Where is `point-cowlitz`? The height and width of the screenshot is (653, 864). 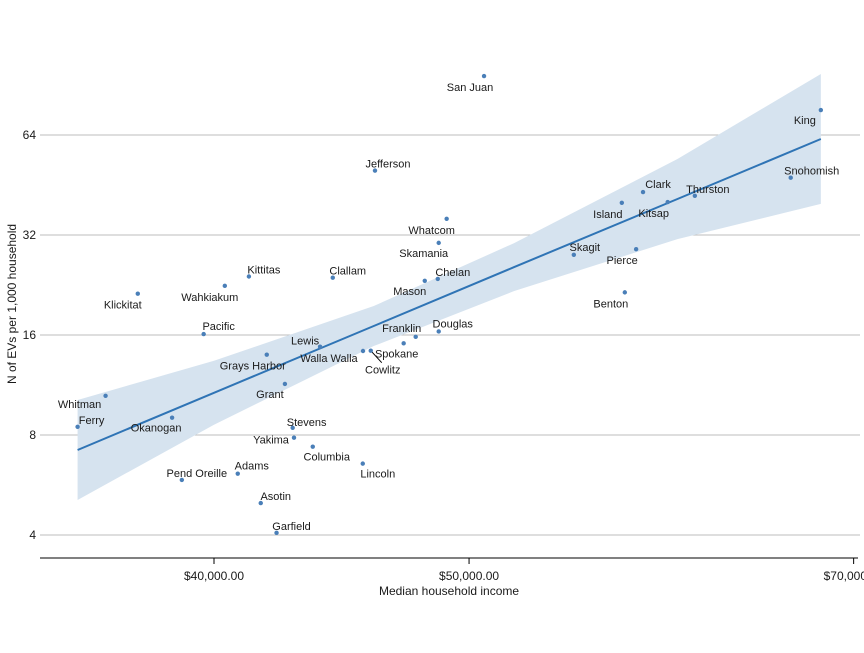
point-cowlitz is located at coordinates (370, 350).